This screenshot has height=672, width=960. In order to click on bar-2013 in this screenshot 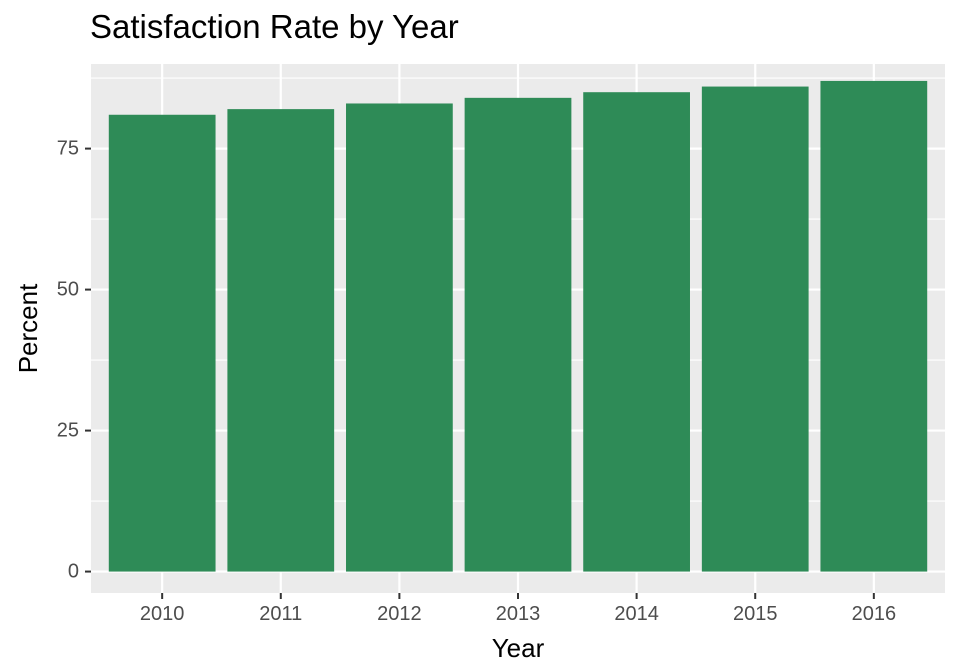, I will do `click(518, 334)`.